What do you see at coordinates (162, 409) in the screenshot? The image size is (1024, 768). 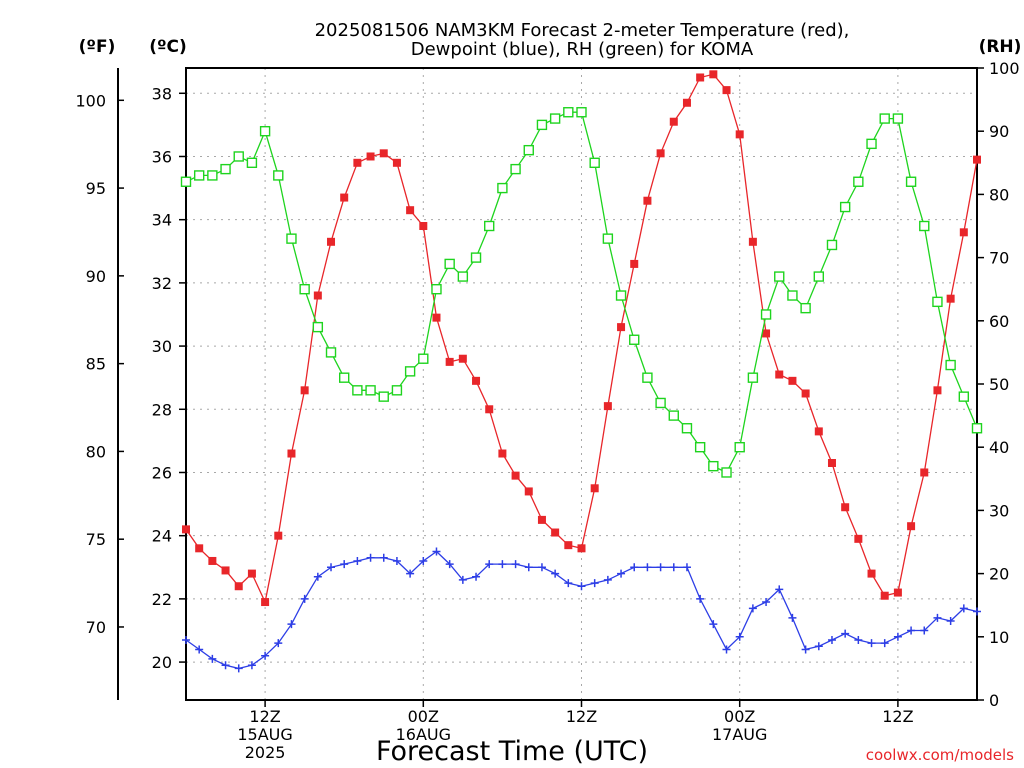 I see `celsius-tick-label: 28` at bounding box center [162, 409].